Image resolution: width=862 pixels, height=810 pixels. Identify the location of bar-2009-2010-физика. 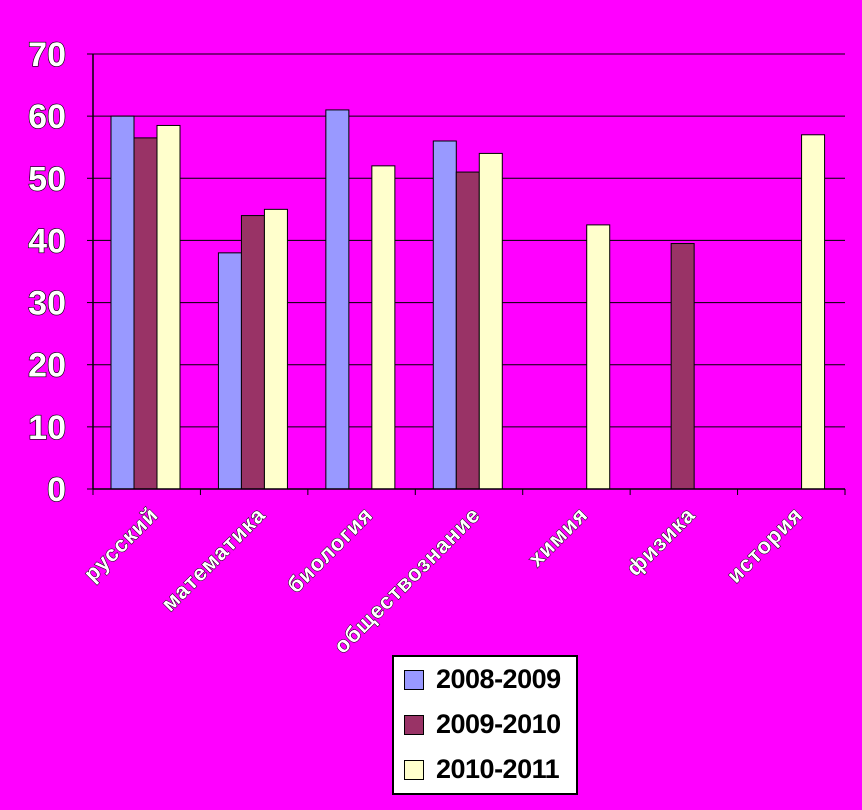
(682, 366).